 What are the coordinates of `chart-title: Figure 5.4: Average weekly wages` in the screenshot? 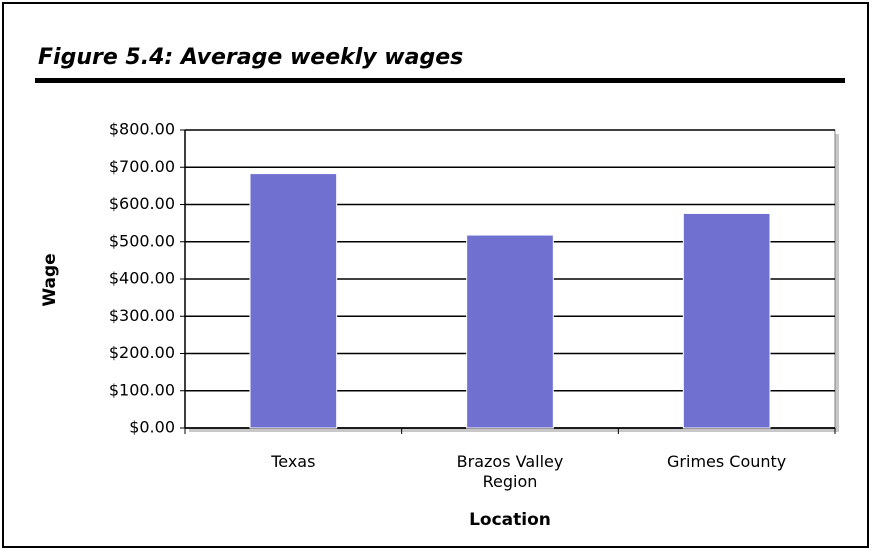 It's located at (250, 57).